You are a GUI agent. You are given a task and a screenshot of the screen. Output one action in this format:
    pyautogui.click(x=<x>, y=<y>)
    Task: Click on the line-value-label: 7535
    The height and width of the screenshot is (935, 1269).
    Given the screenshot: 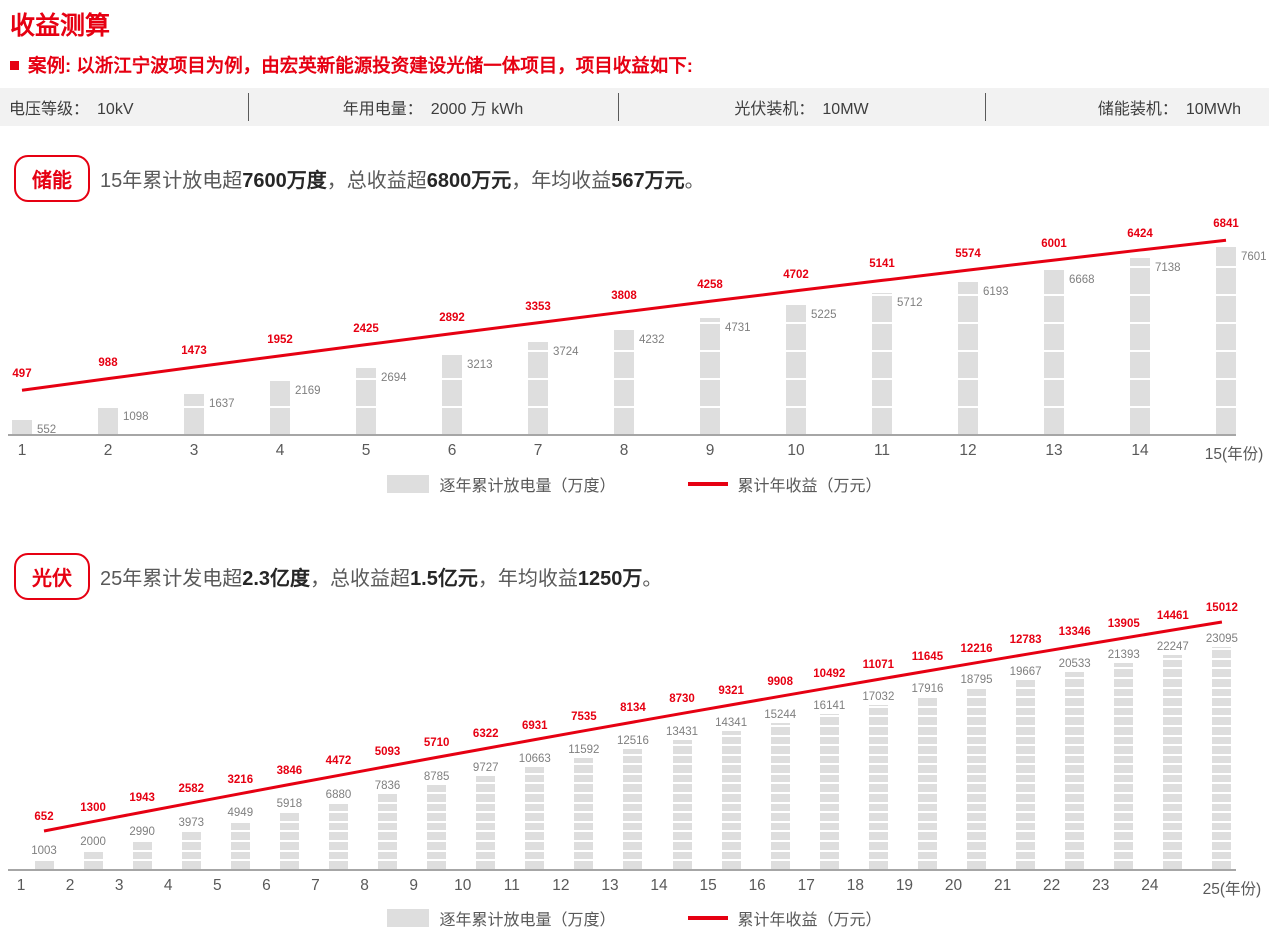 What is the action you would take?
    pyautogui.click(x=584, y=716)
    